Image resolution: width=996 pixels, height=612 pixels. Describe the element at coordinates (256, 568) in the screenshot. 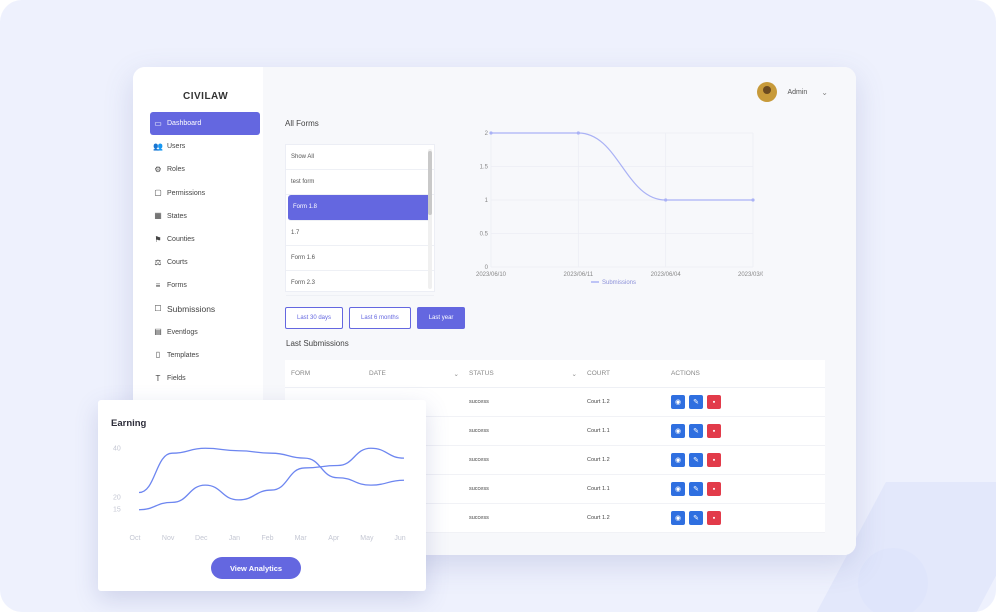

I see `view-analytics-button: View Analytics` at that location.